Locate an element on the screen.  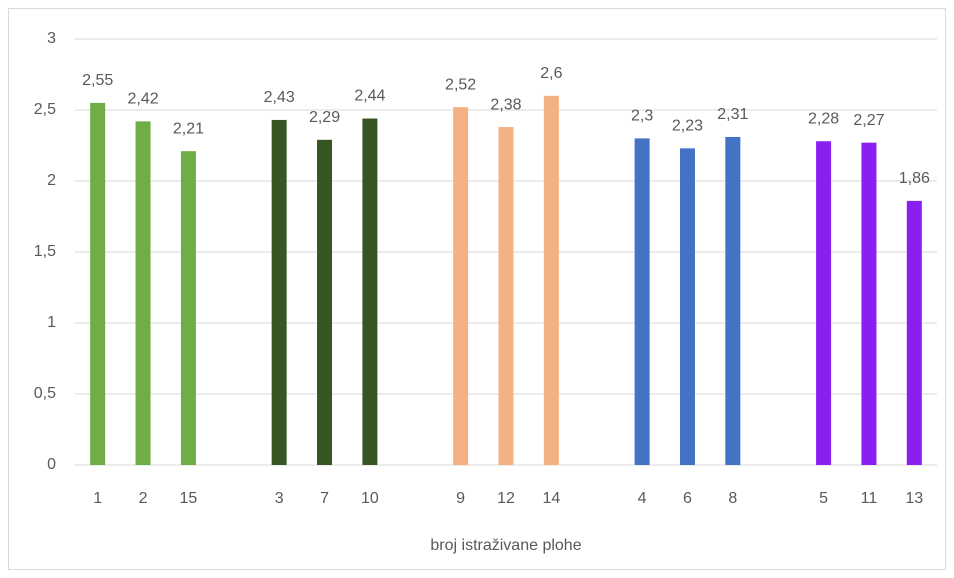
data-label: 2,43 is located at coordinates (279, 97).